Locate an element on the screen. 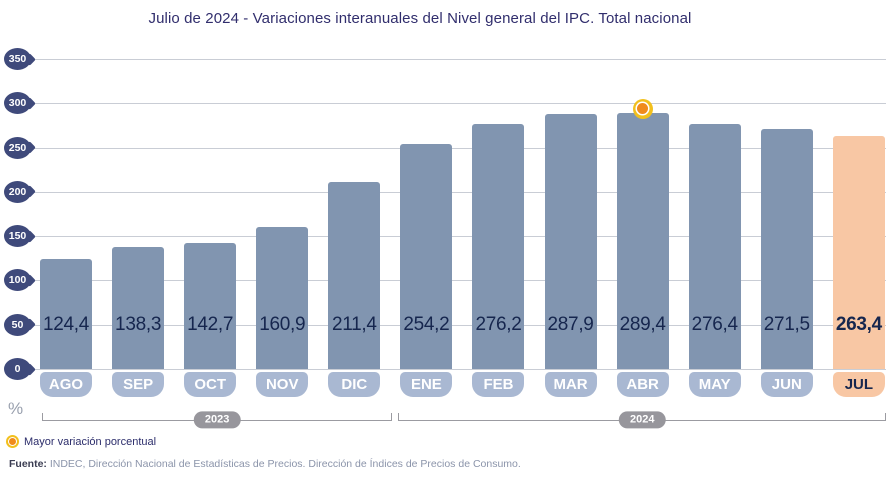 This screenshot has height=486, width=888. bar-value-label: 254,2 is located at coordinates (426, 324).